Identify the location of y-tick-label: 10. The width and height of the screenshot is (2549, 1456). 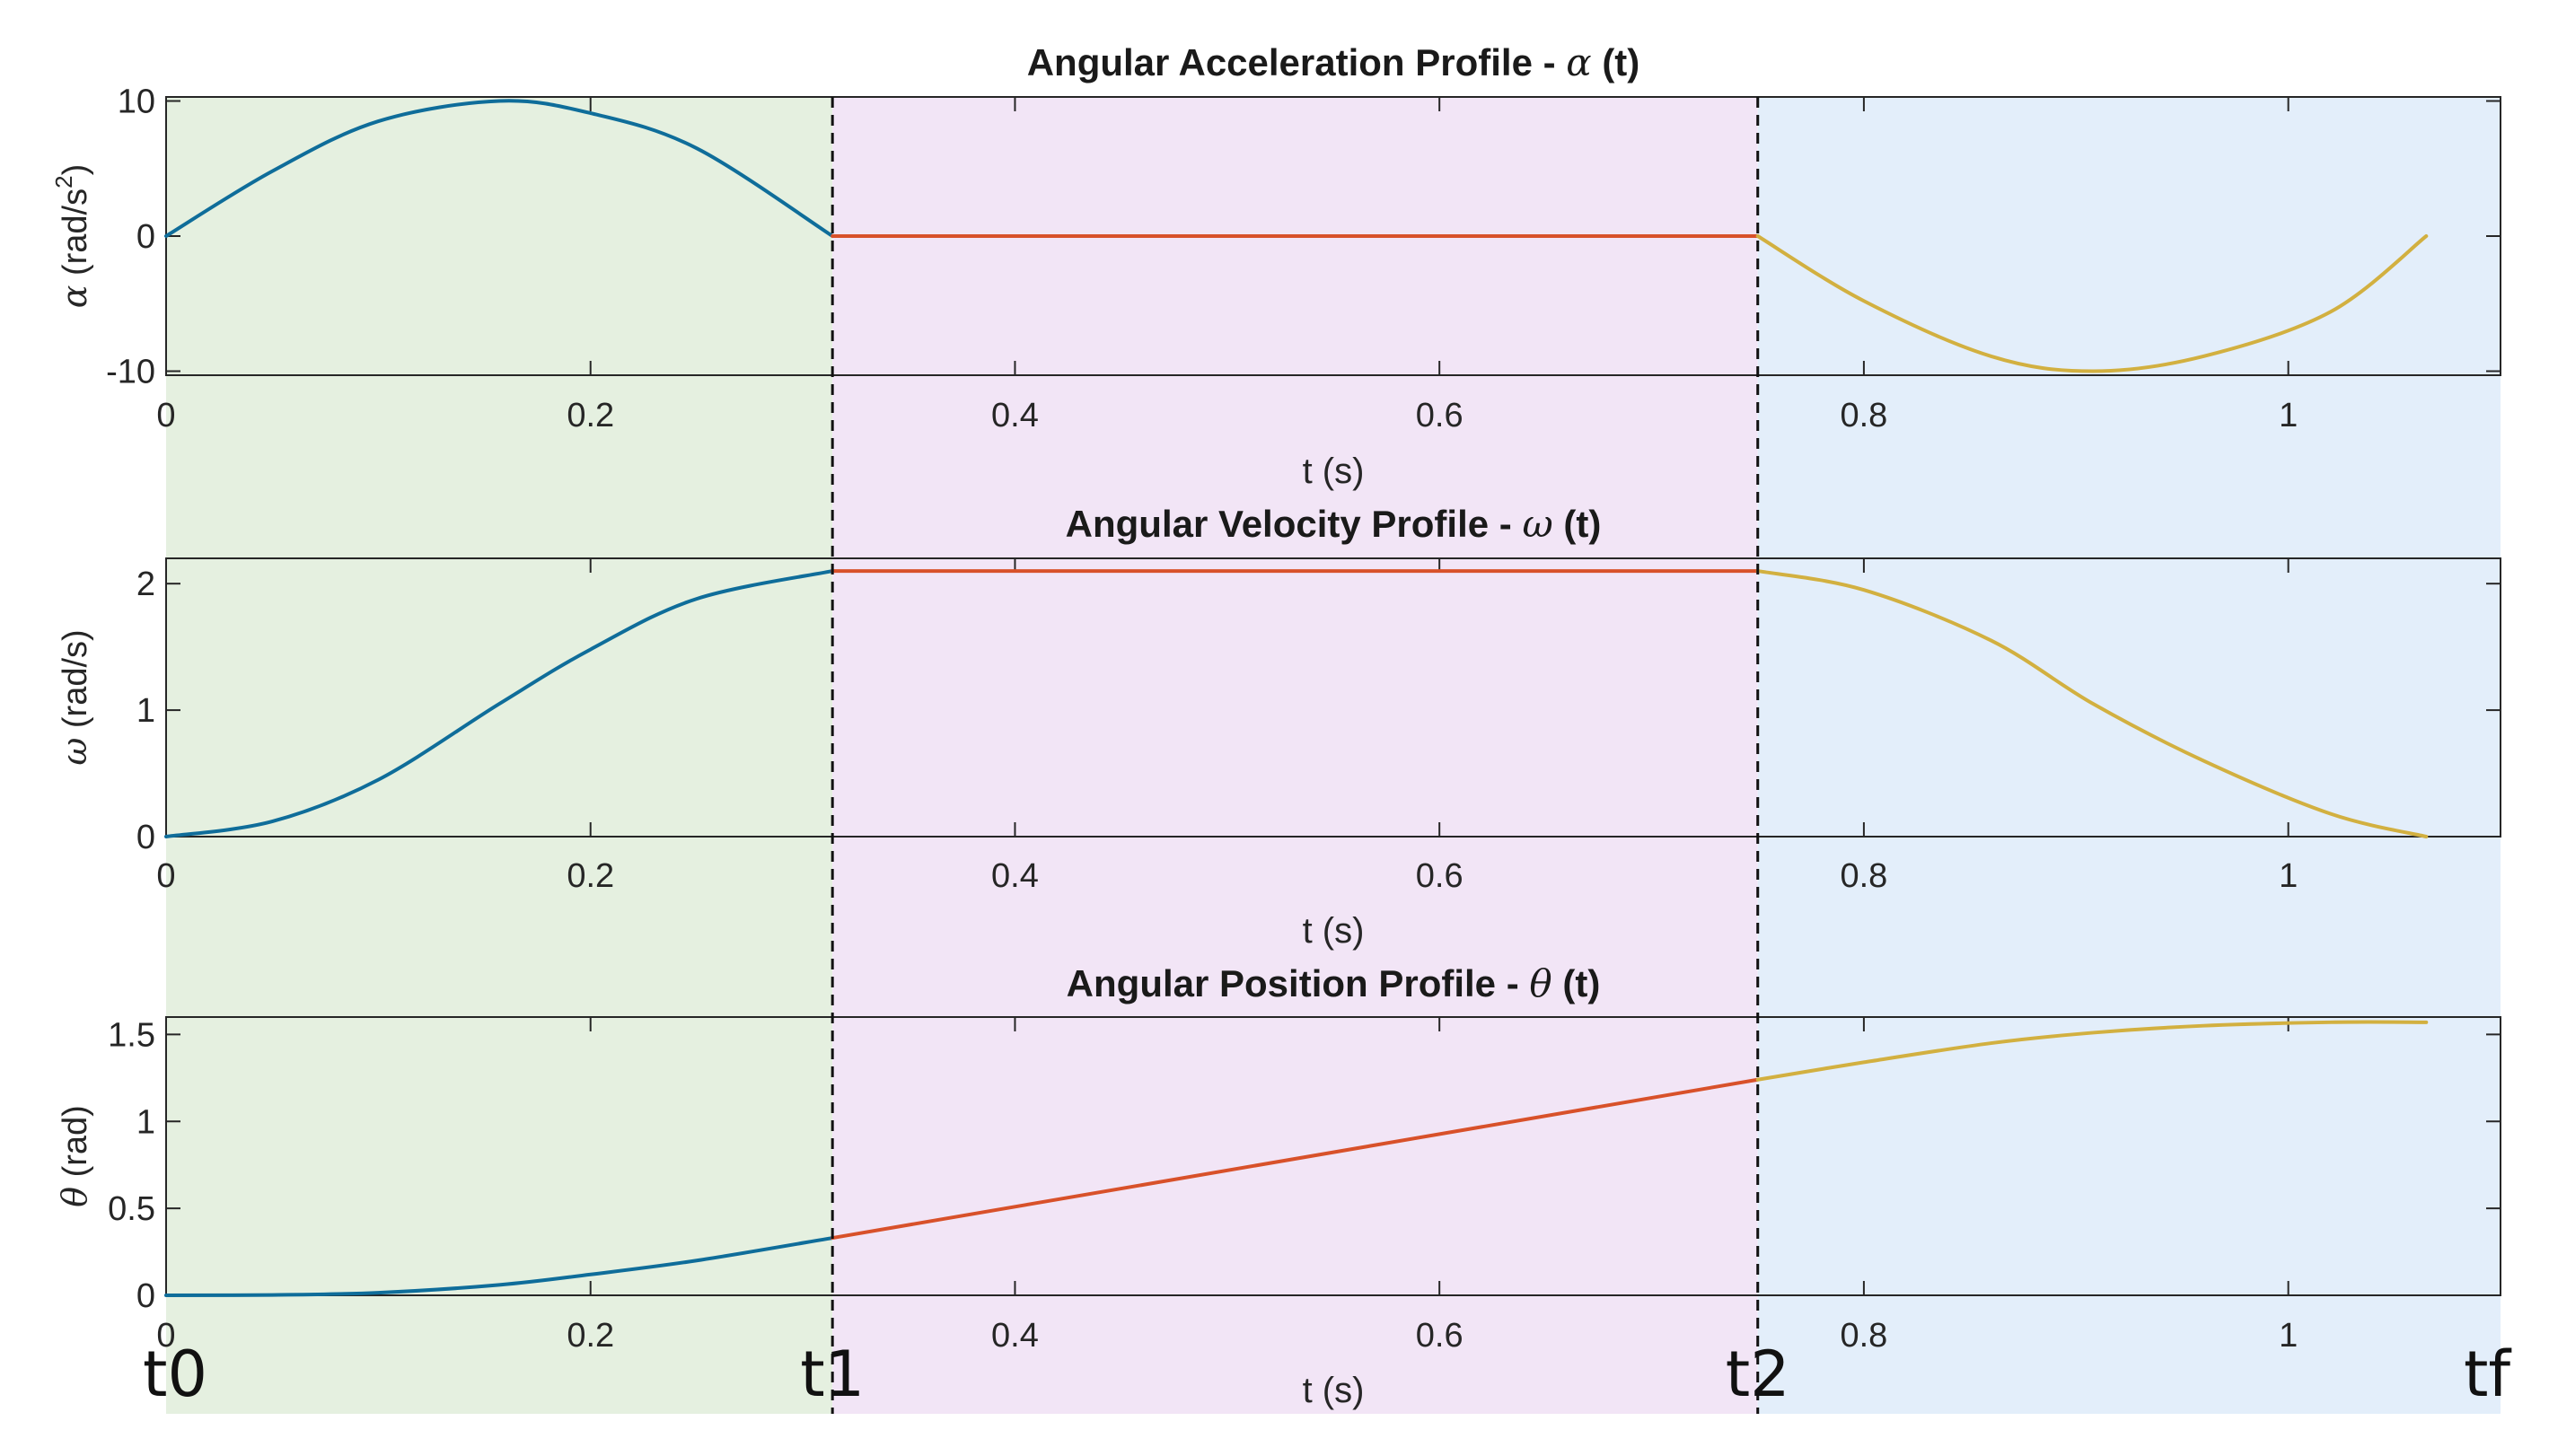
(136, 102).